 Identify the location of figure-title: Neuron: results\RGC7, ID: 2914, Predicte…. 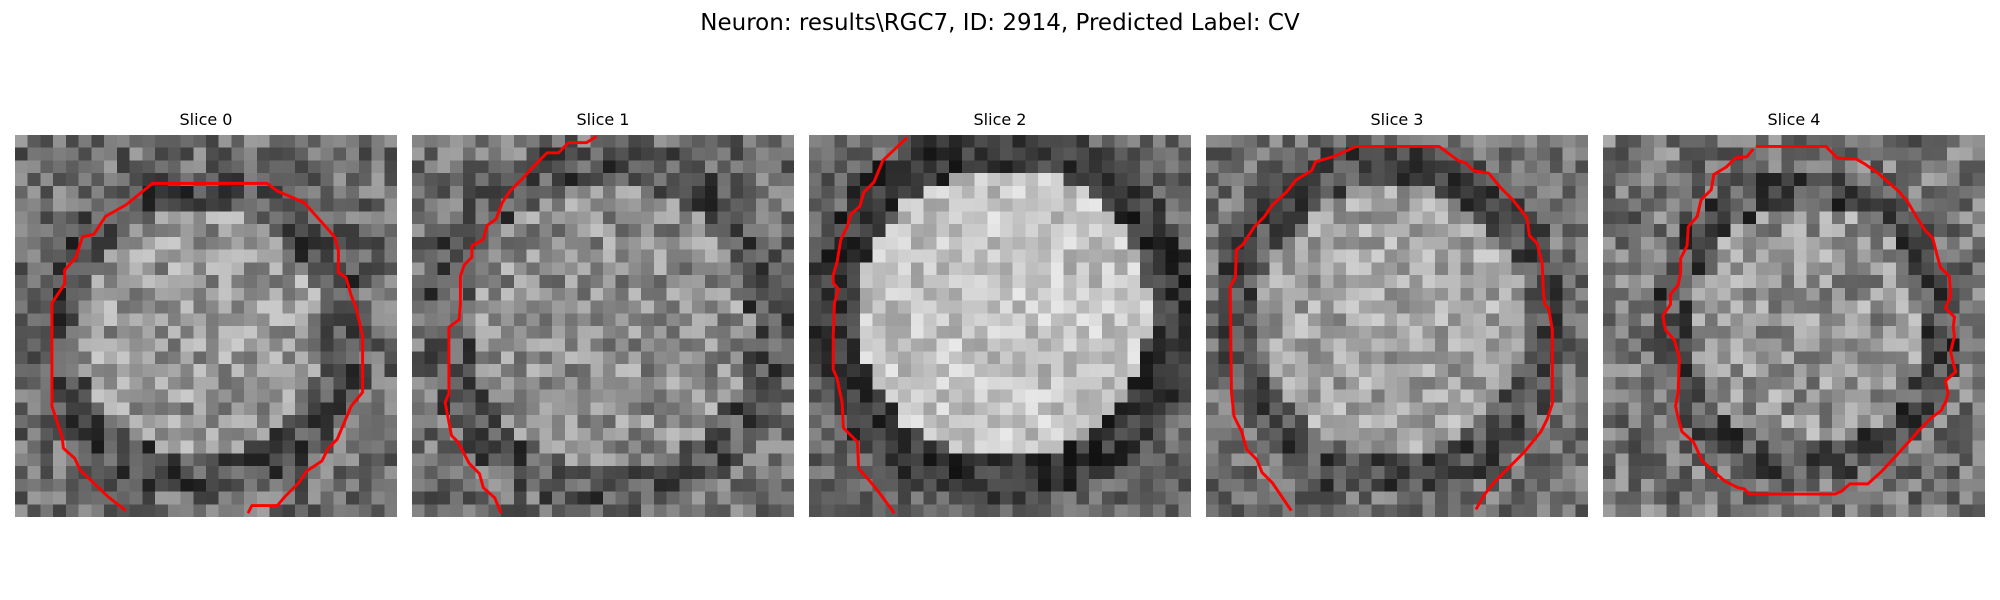
(1000, 23).